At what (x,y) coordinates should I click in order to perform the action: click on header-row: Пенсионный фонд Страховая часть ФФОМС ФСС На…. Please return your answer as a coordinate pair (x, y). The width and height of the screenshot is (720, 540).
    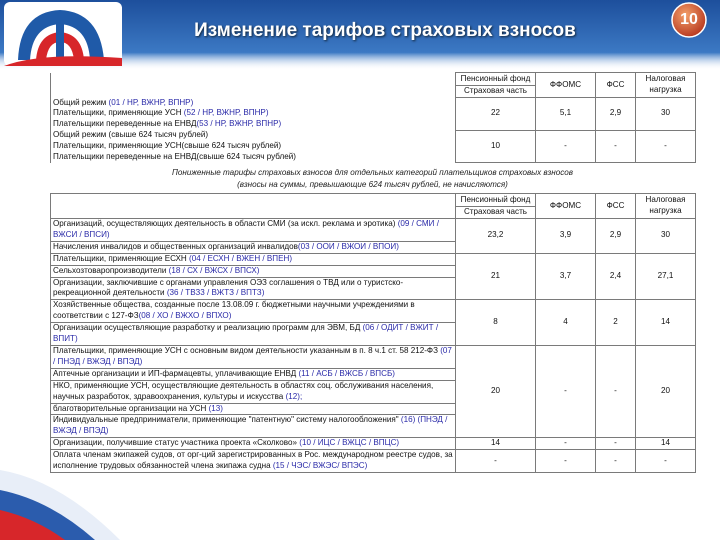
    Looking at the image, I should click on (373, 206).